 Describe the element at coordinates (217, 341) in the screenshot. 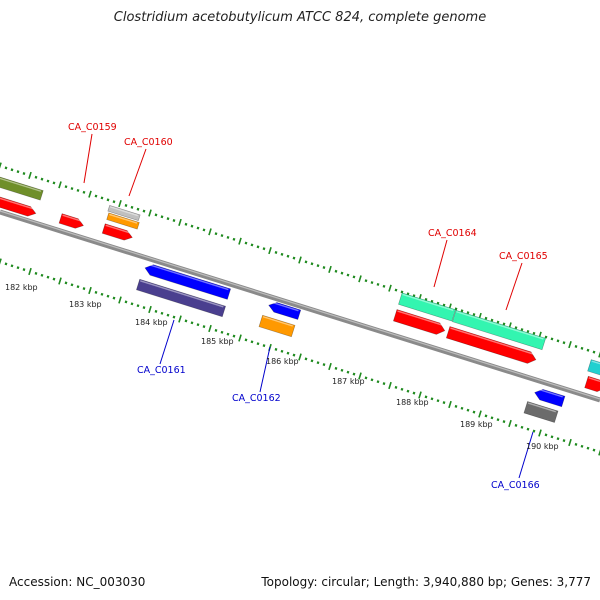

I see `scale-tick-label: 185 kbp` at that location.